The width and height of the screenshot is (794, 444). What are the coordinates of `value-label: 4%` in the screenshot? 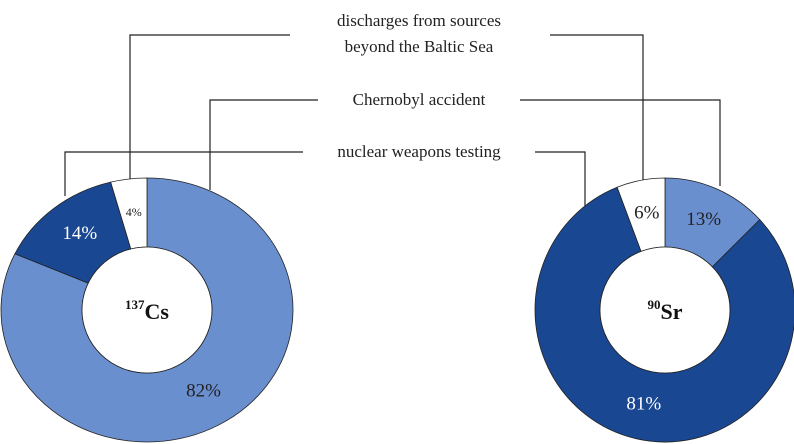 It's located at (134, 212).